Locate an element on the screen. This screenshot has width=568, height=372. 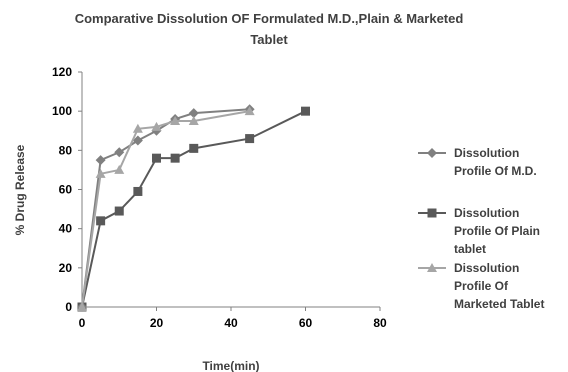
x-tick-label: 80 is located at coordinates (380, 323).